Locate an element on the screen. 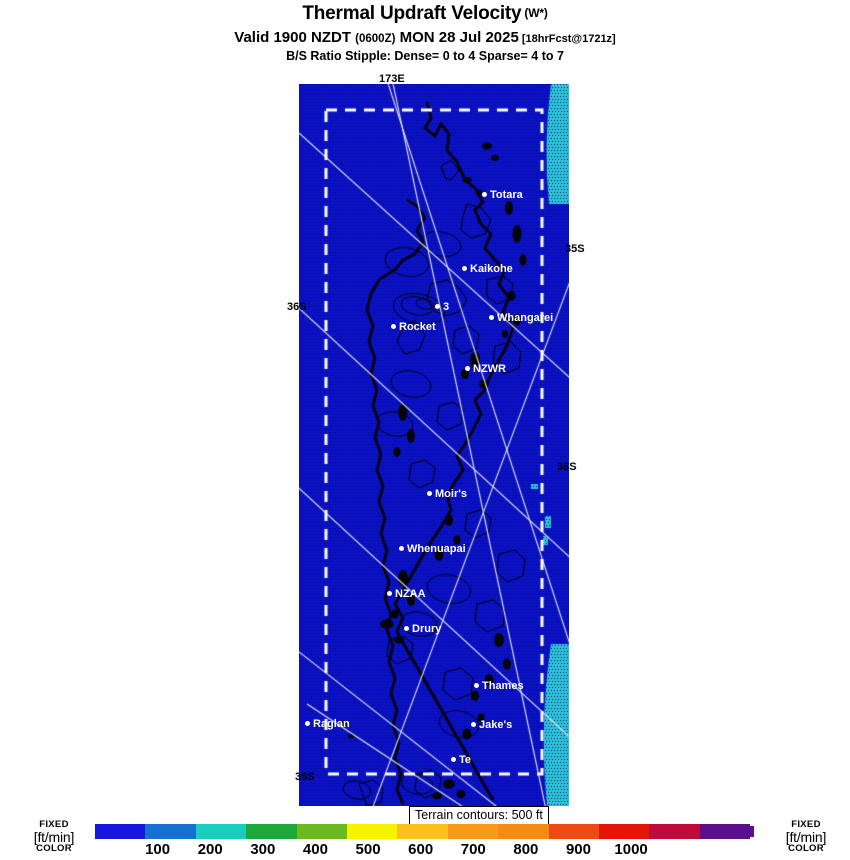  colorbar-tick-700: 700 is located at coordinates (473, 849).